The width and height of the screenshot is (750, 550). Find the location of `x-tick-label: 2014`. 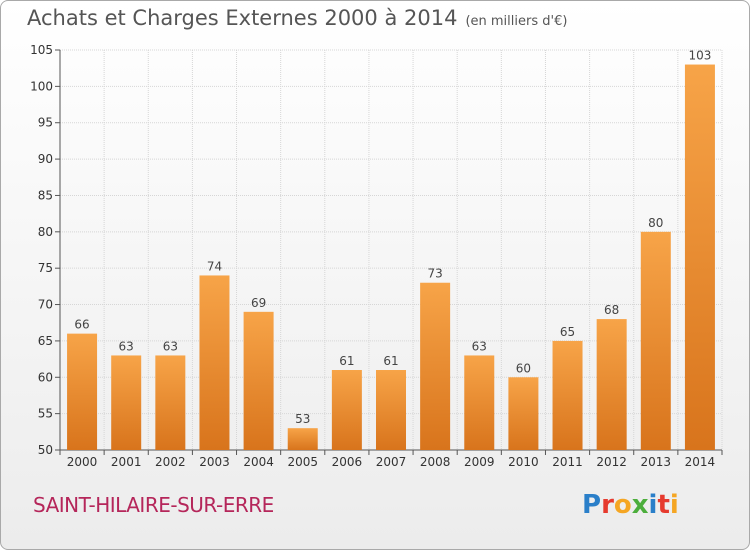

x-tick-label: 2014 is located at coordinates (700, 462).